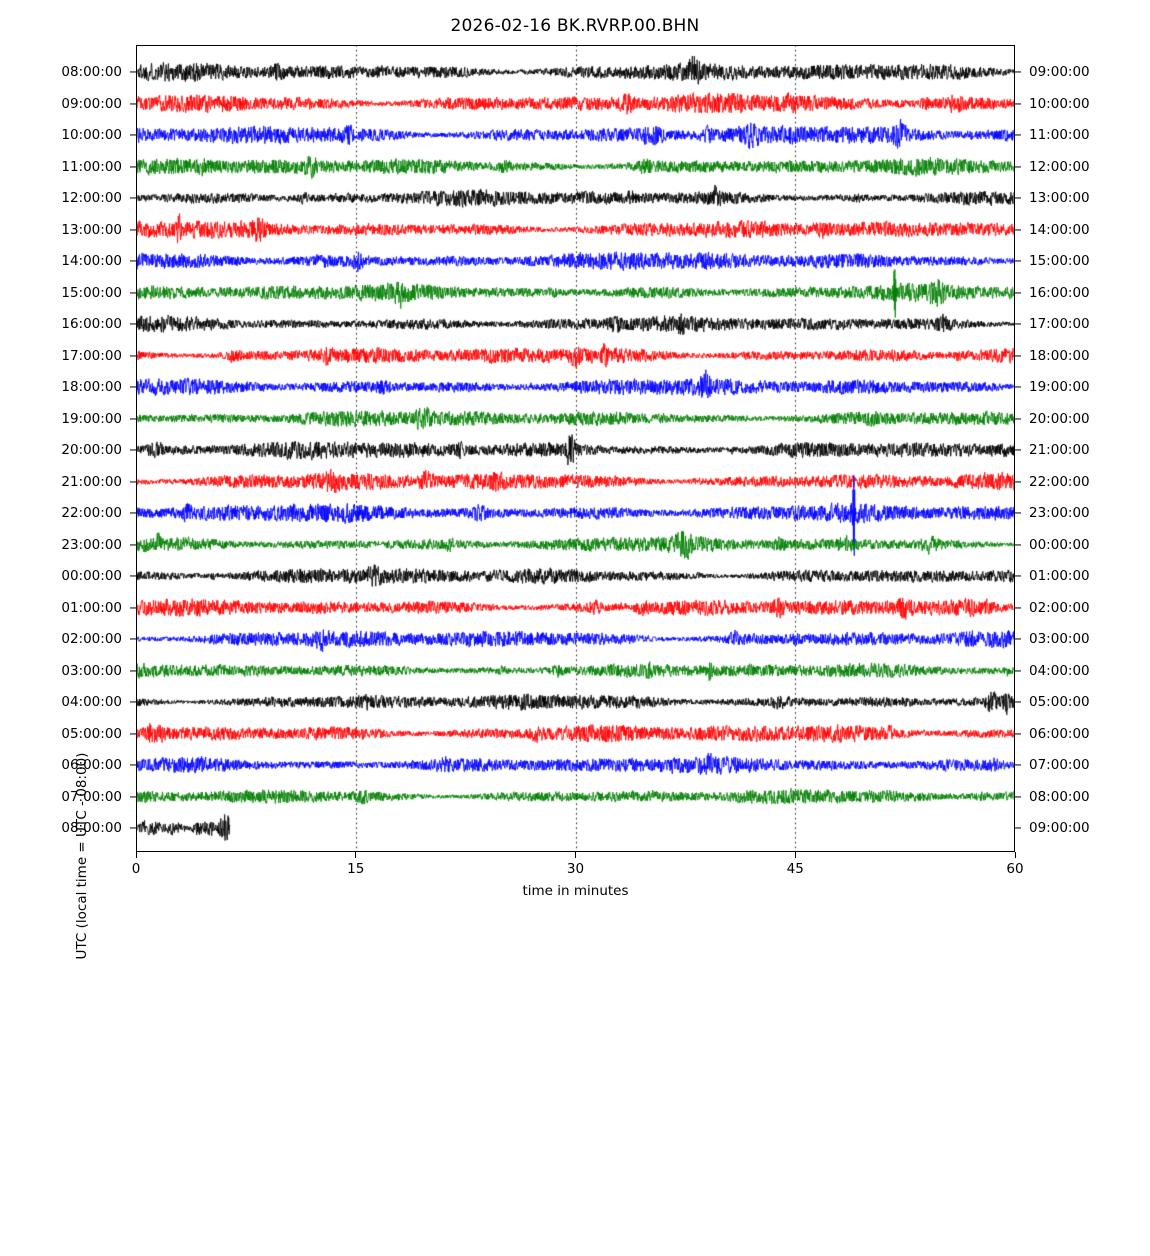 This screenshot has height=1256, width=1150. What do you see at coordinates (91, 544) in the screenshot?
I see `y-tick-label-left-15: 23:00:00` at bounding box center [91, 544].